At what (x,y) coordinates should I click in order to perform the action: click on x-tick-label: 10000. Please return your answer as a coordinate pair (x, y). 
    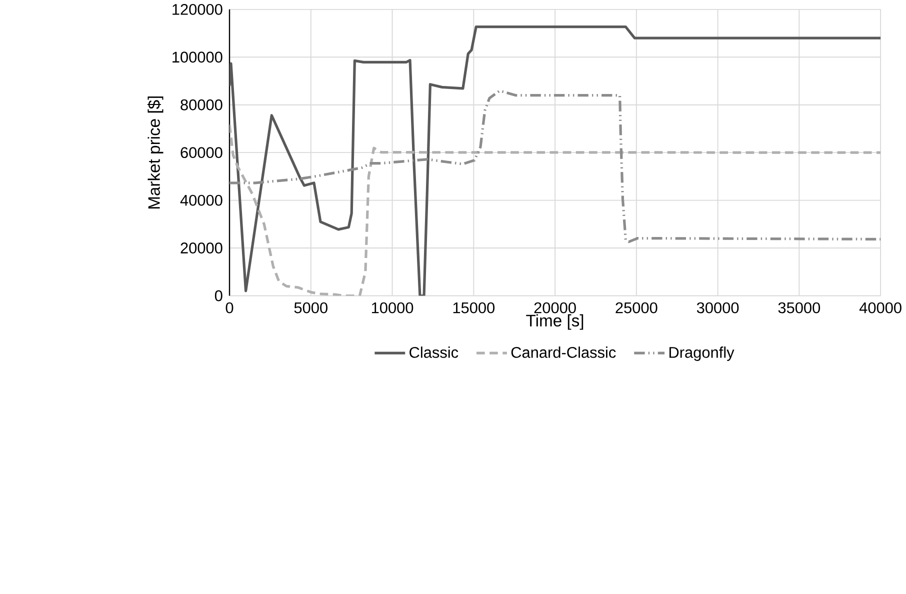
    Looking at the image, I should click on (393, 308).